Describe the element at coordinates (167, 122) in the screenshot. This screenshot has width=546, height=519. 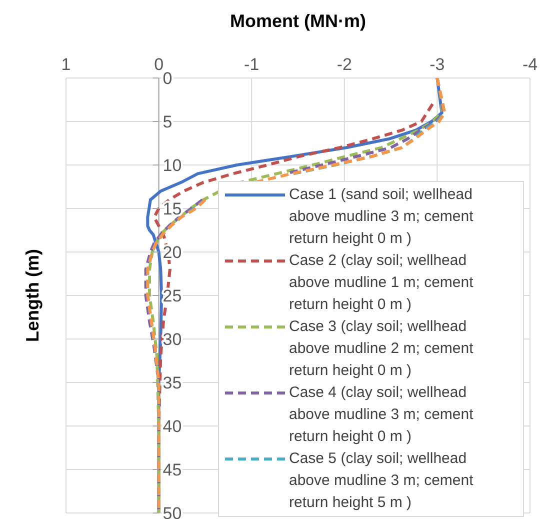
I see `y-tick-label: 5` at that location.